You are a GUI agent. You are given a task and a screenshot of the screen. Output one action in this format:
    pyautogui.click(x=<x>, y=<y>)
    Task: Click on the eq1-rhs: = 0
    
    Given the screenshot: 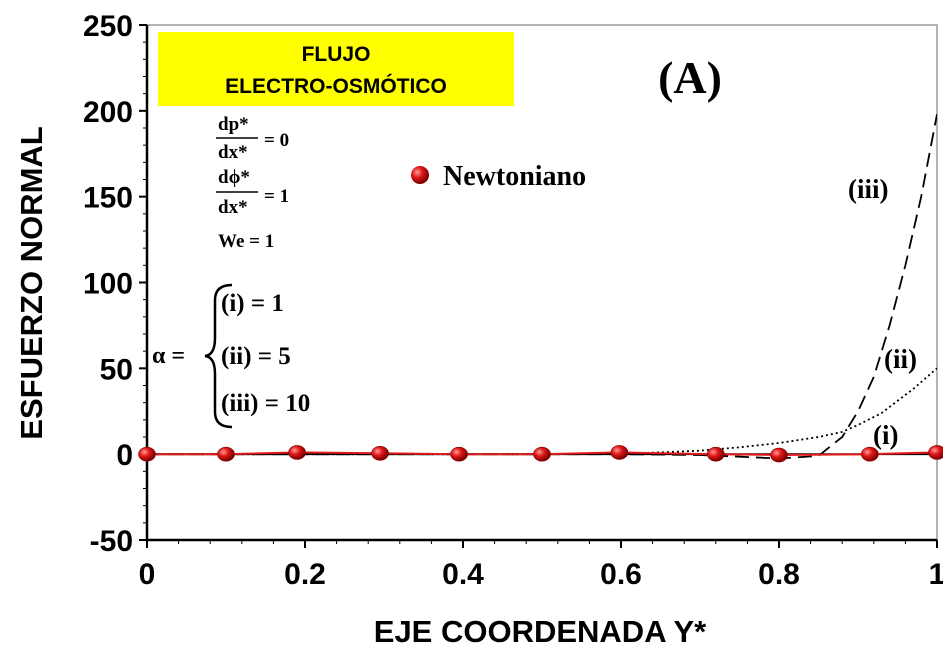 What is the action you would take?
    pyautogui.click(x=276, y=140)
    